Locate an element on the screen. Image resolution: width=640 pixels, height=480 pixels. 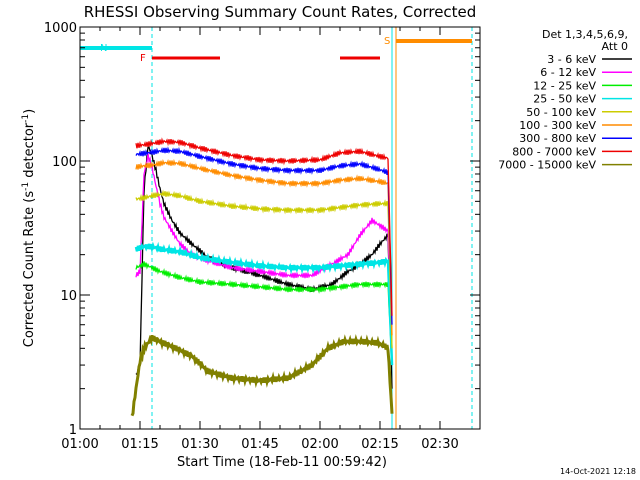
y-tick-label: 1000 is located at coordinates (60, 28).